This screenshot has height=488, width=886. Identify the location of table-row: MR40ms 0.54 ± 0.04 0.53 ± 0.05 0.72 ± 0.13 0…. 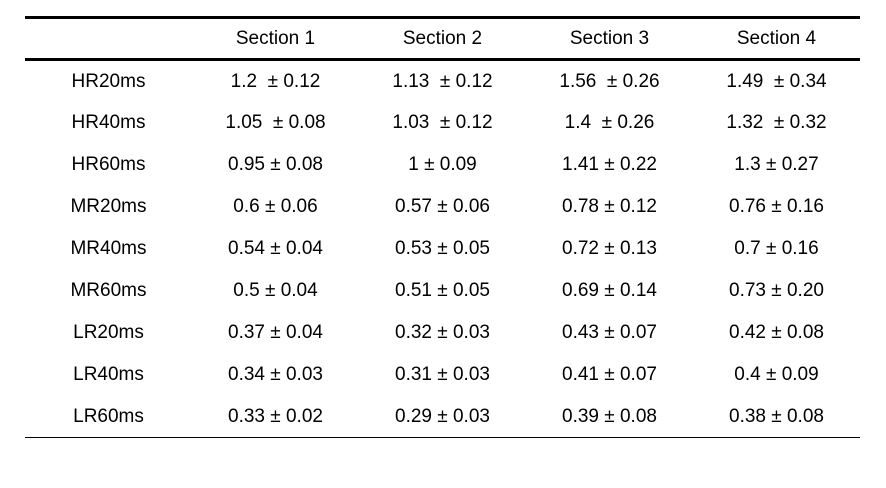
(442, 249).